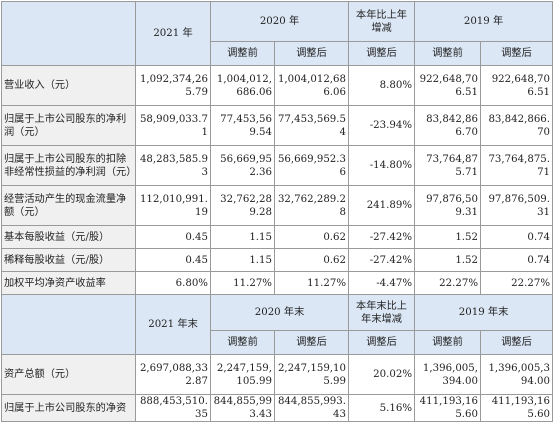 This screenshot has width=554, height=430. What do you see at coordinates (68, 165) in the screenshot?
I see `row-label: 归属于上市公司股东的扣除非经常性损益的净利润（元）` at bounding box center [68, 165].